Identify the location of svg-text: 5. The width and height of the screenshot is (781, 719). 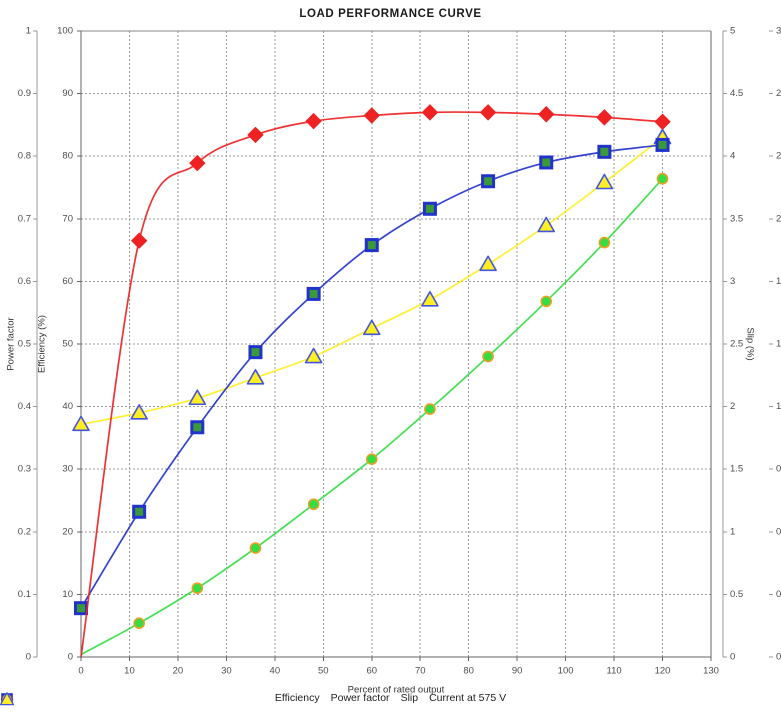
(732, 31).